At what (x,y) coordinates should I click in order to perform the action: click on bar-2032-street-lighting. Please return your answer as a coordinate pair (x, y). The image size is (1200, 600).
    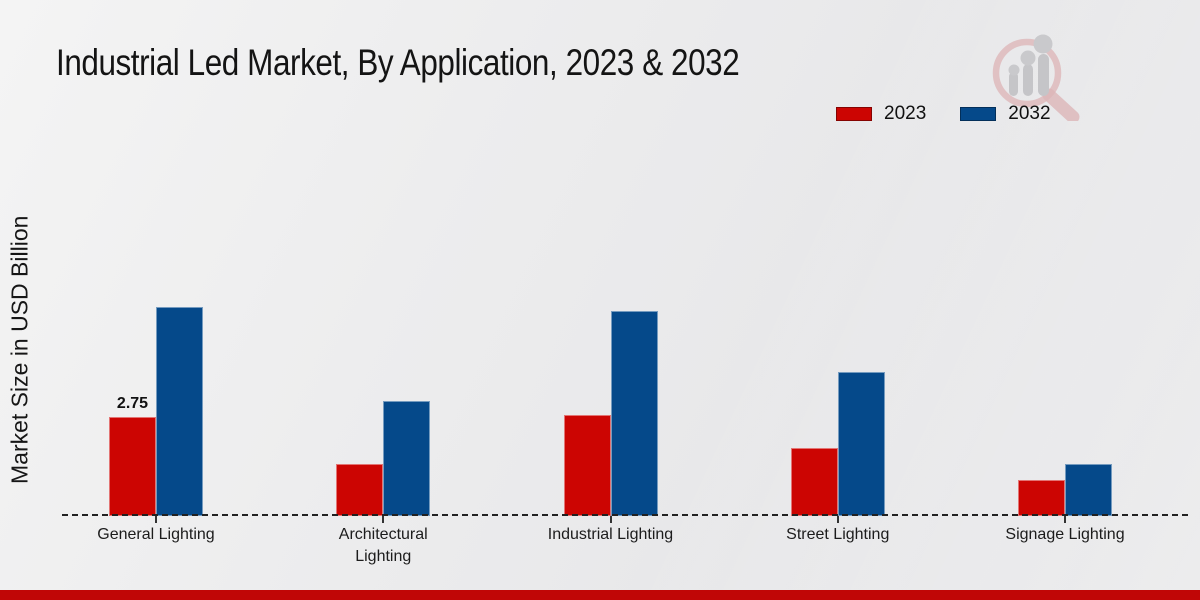
    Looking at the image, I should click on (861, 444).